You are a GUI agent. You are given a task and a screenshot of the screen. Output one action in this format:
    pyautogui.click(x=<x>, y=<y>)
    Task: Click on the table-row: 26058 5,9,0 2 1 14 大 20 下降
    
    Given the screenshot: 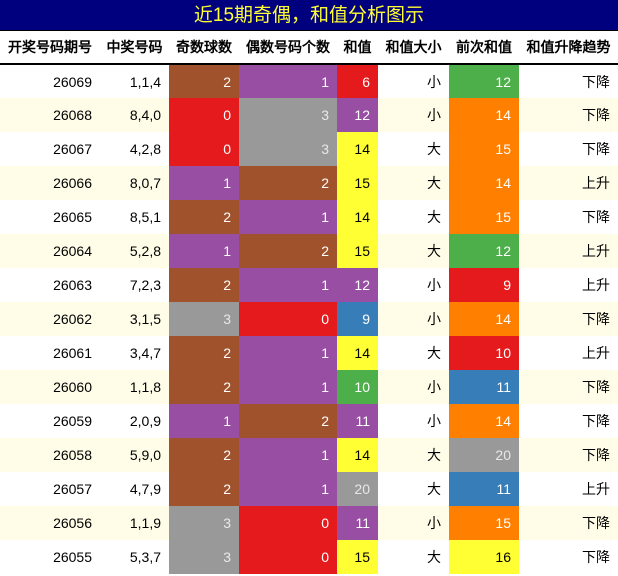 What is the action you would take?
    pyautogui.click(x=309, y=455)
    